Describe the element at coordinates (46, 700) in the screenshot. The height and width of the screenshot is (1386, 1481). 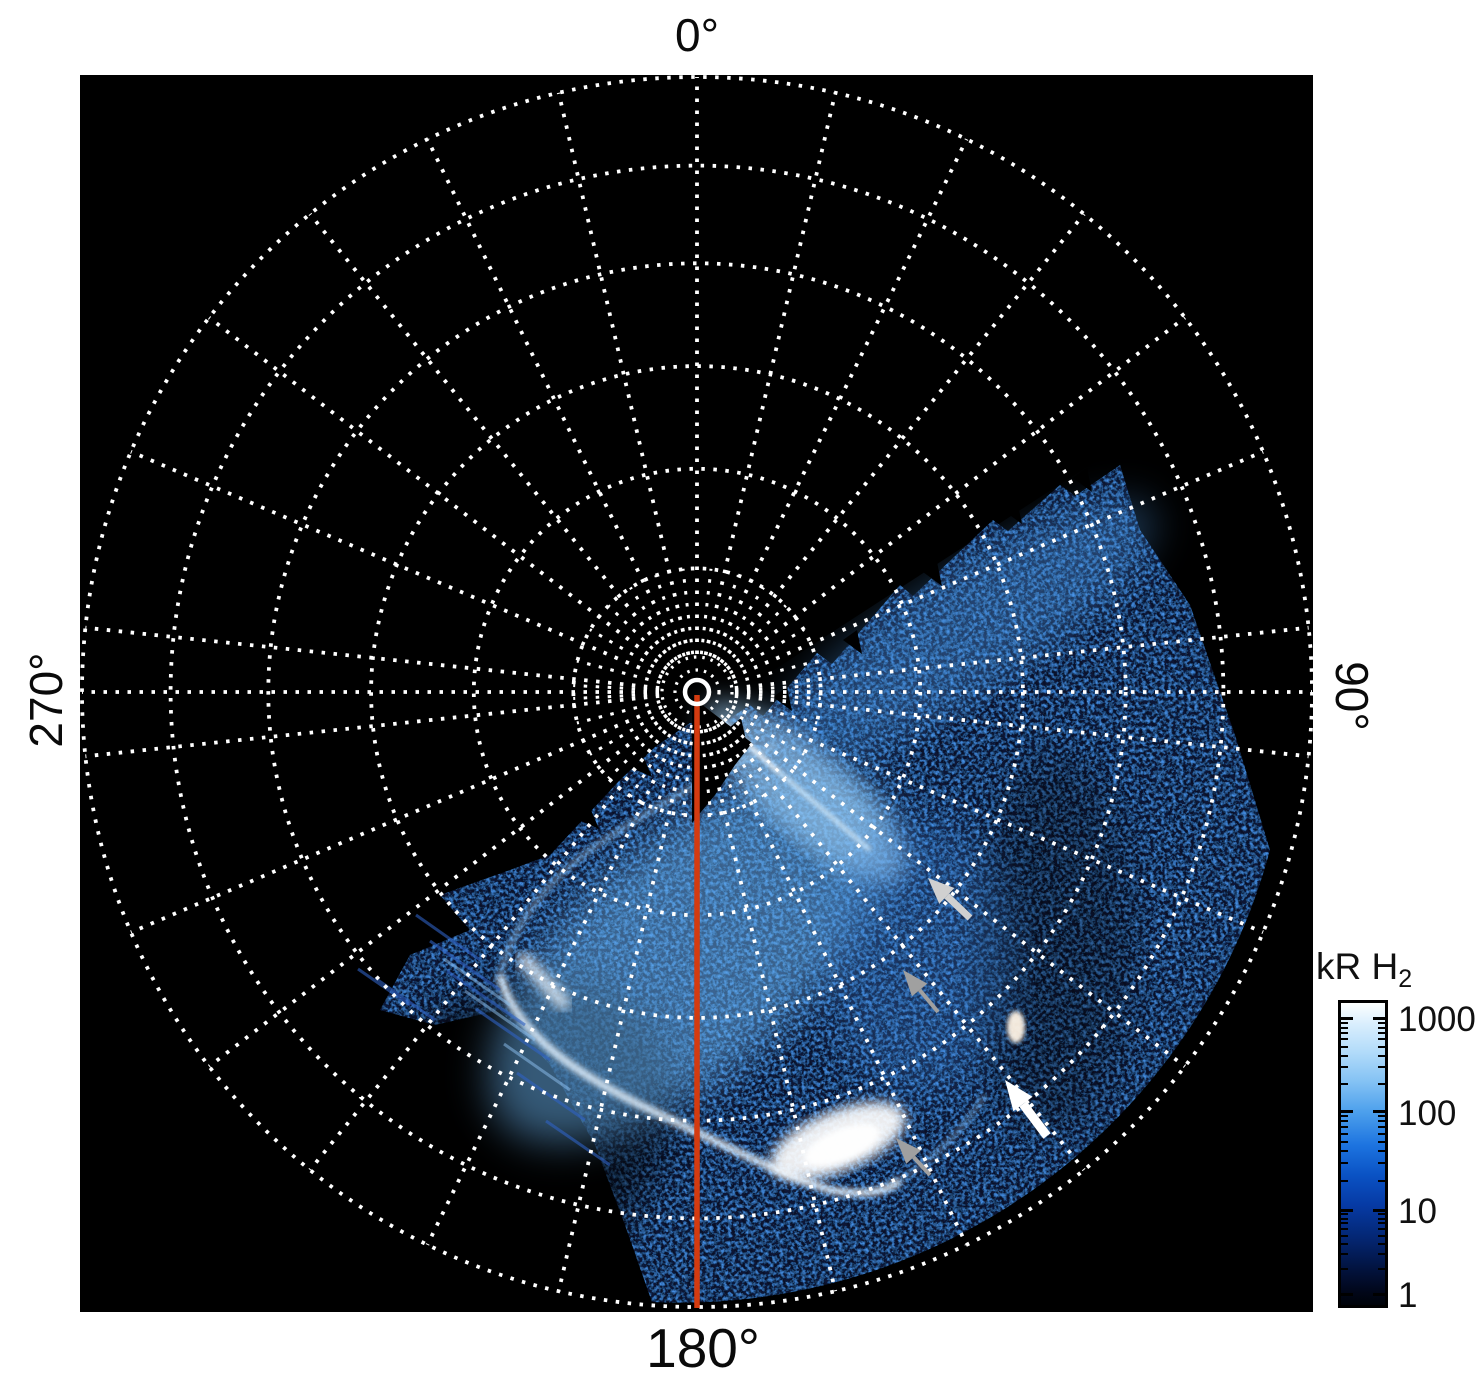
I see `angle-label-270: 270°` at that location.